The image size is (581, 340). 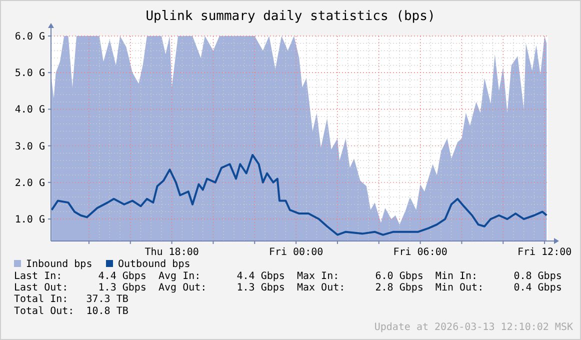 I want to click on text: Total Out: 10.8 TB, so click(x=71, y=311).